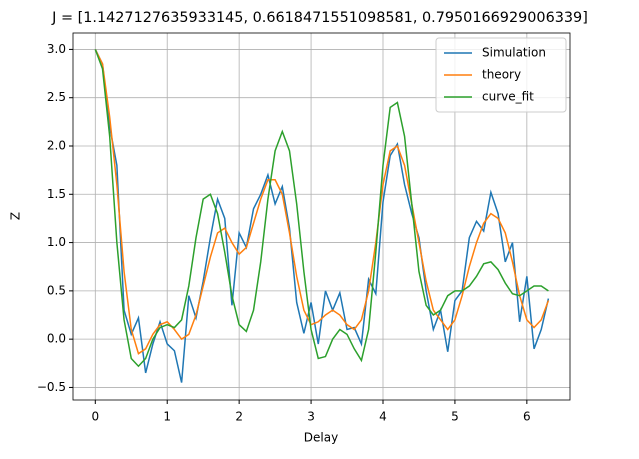 Image resolution: width=639 pixels, height=459 pixels. I want to click on x-tick-label: 5, so click(455, 417).